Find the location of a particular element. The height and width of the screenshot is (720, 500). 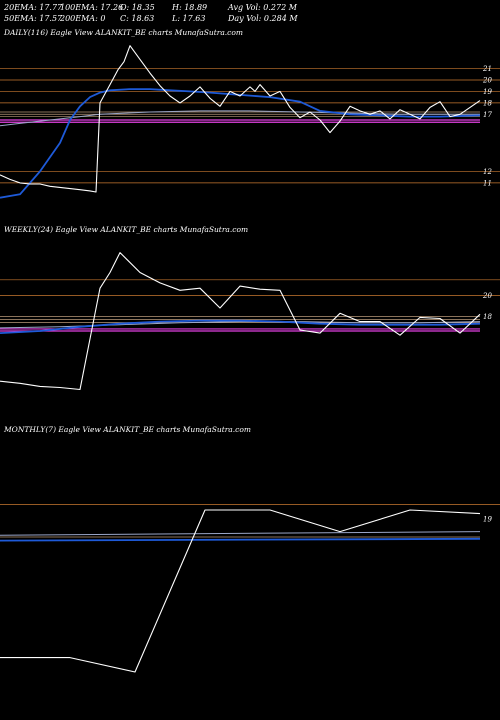

daily-y-tick-label: 17 is located at coordinates (487, 115).